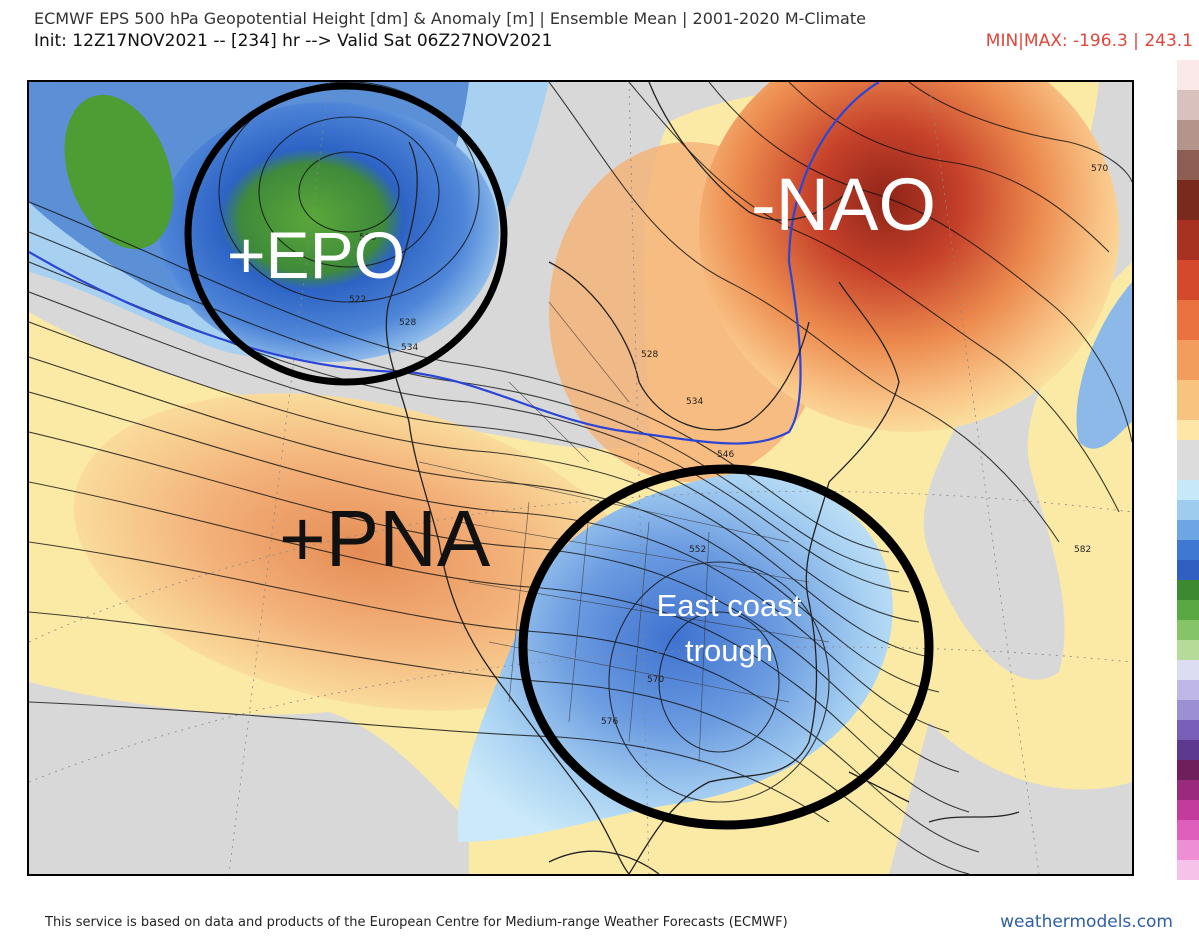 The height and width of the screenshot is (950, 1199). I want to click on trough-circle, so click(726, 647).